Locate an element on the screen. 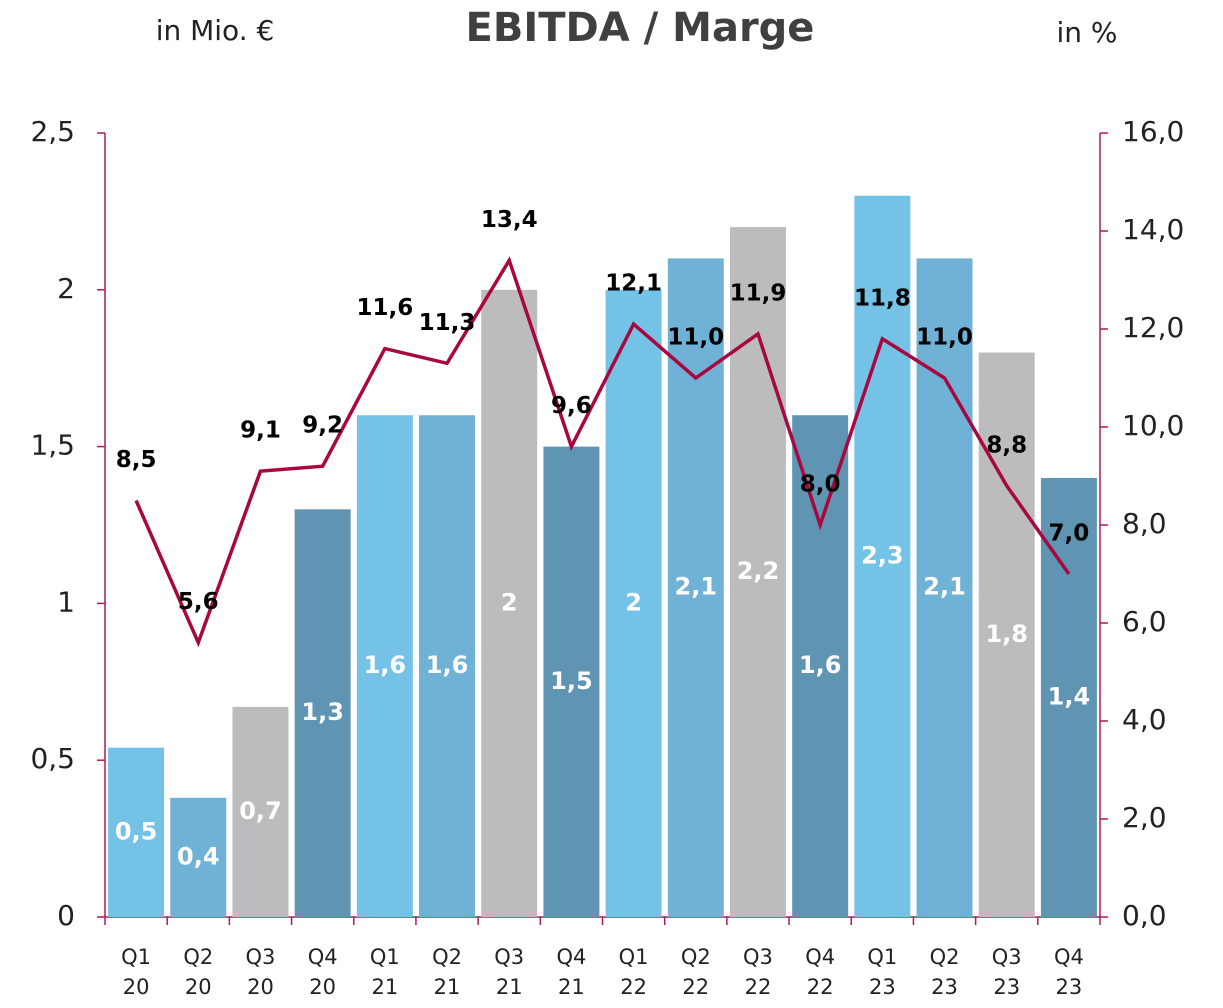 The image size is (1223, 1008). y2-tick-label: 8,0 is located at coordinates (1144, 523).